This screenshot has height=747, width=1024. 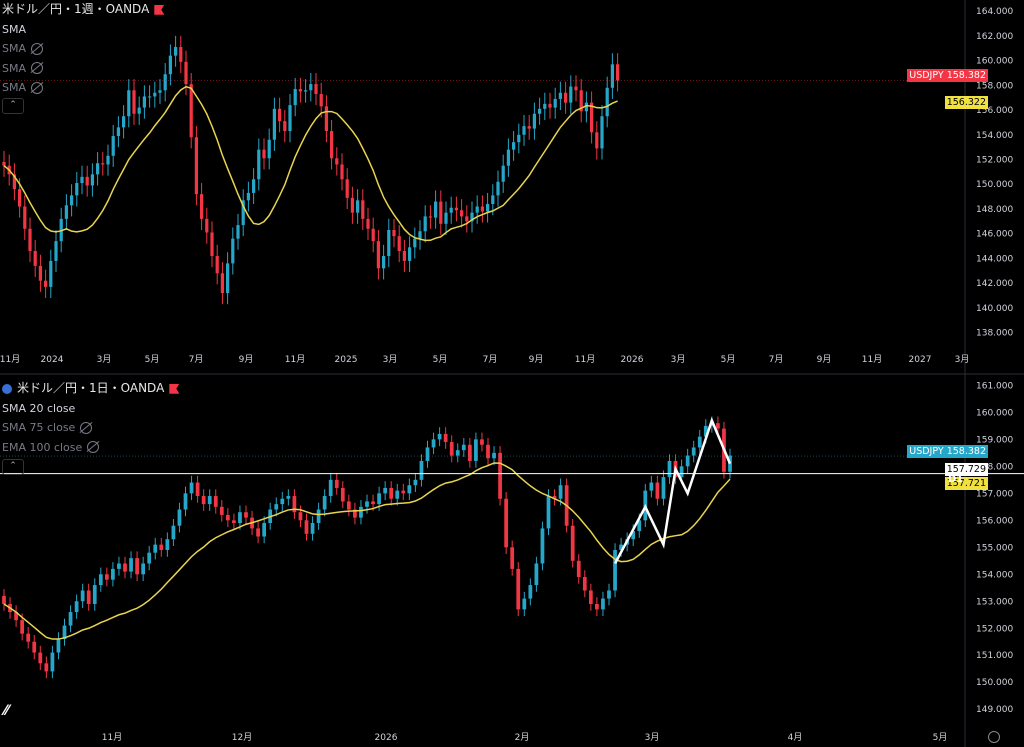 I want to click on bottom-sma-tag: 157.721, so click(x=966, y=483).